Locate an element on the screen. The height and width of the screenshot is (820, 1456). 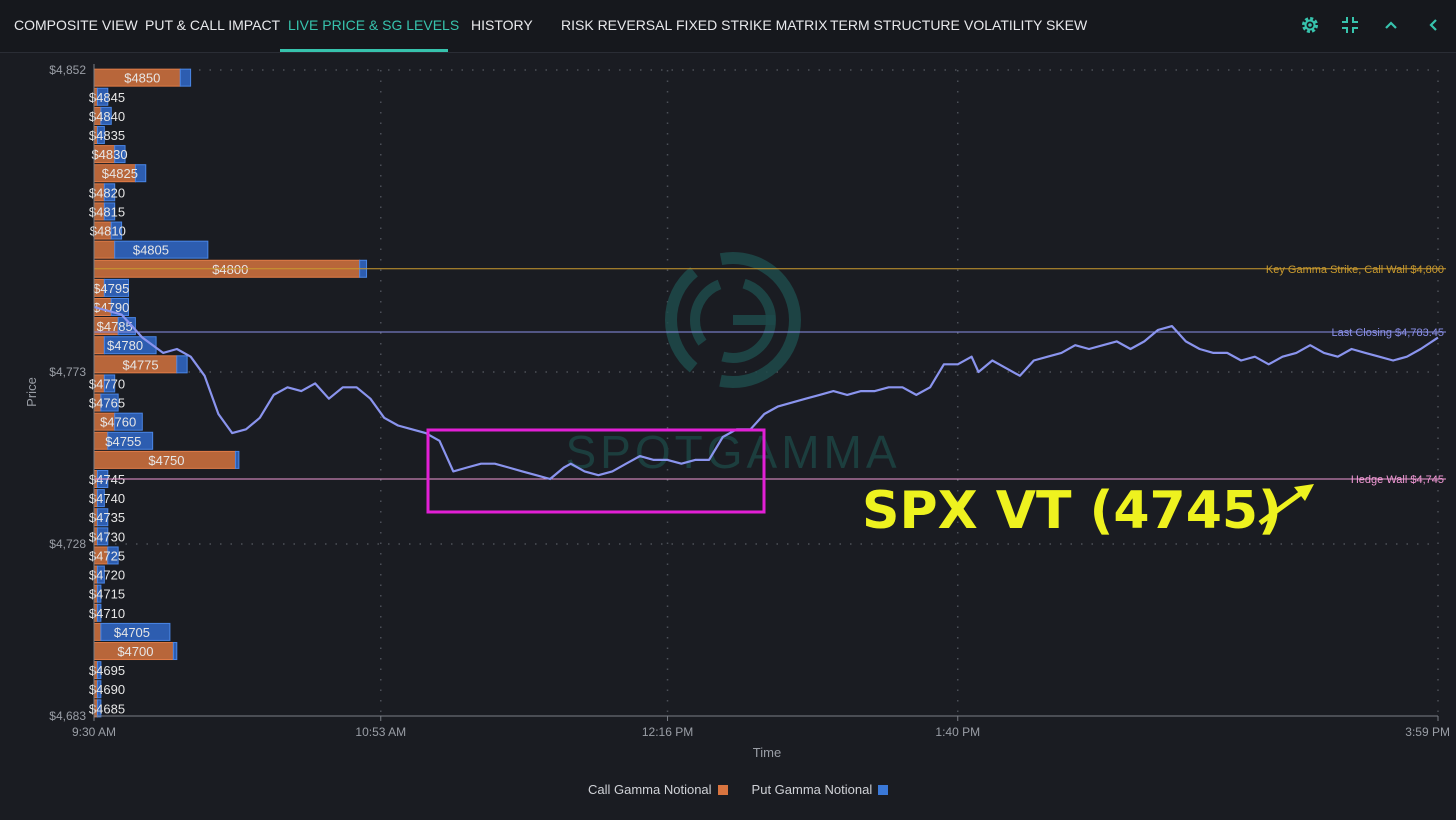
strike-label: $4760 is located at coordinates (118, 422).